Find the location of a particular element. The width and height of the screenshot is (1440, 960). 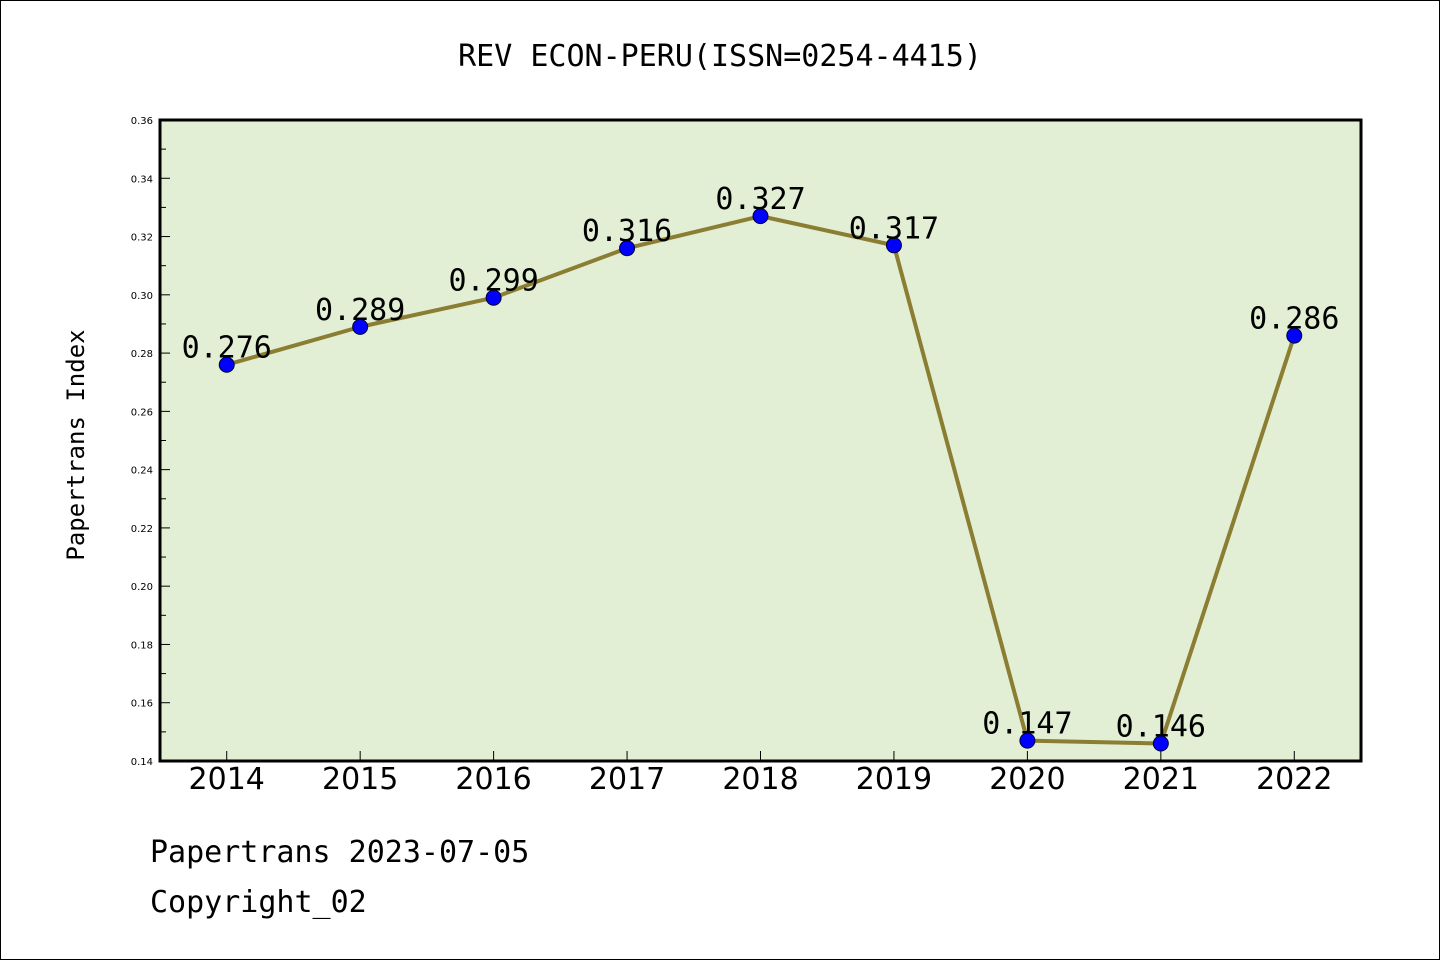

y-tick-label: 0.22 is located at coordinates (142, 529).